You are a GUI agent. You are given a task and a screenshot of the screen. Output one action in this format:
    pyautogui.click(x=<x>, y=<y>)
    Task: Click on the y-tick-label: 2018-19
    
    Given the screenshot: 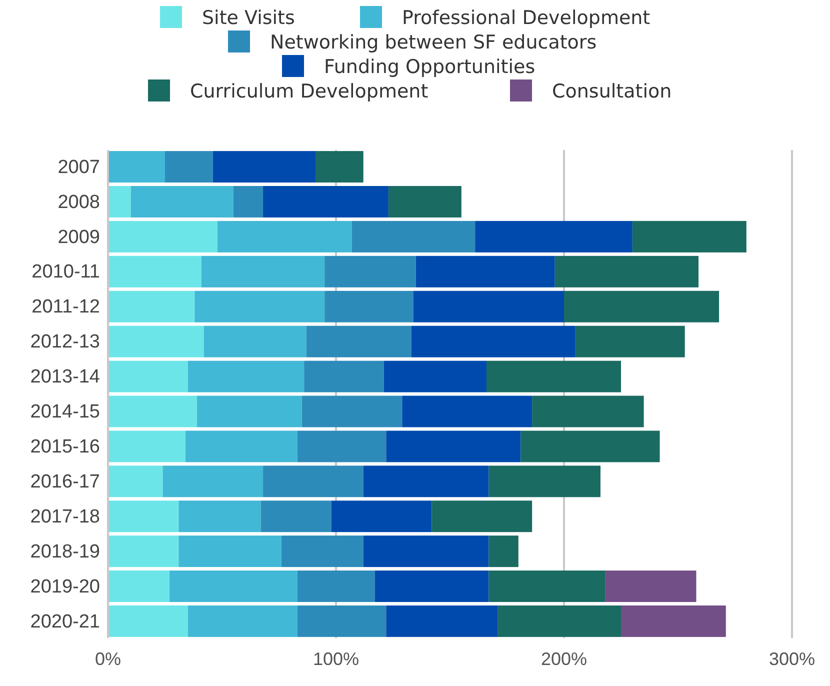 What is the action you would take?
    pyautogui.click(x=65, y=551)
    